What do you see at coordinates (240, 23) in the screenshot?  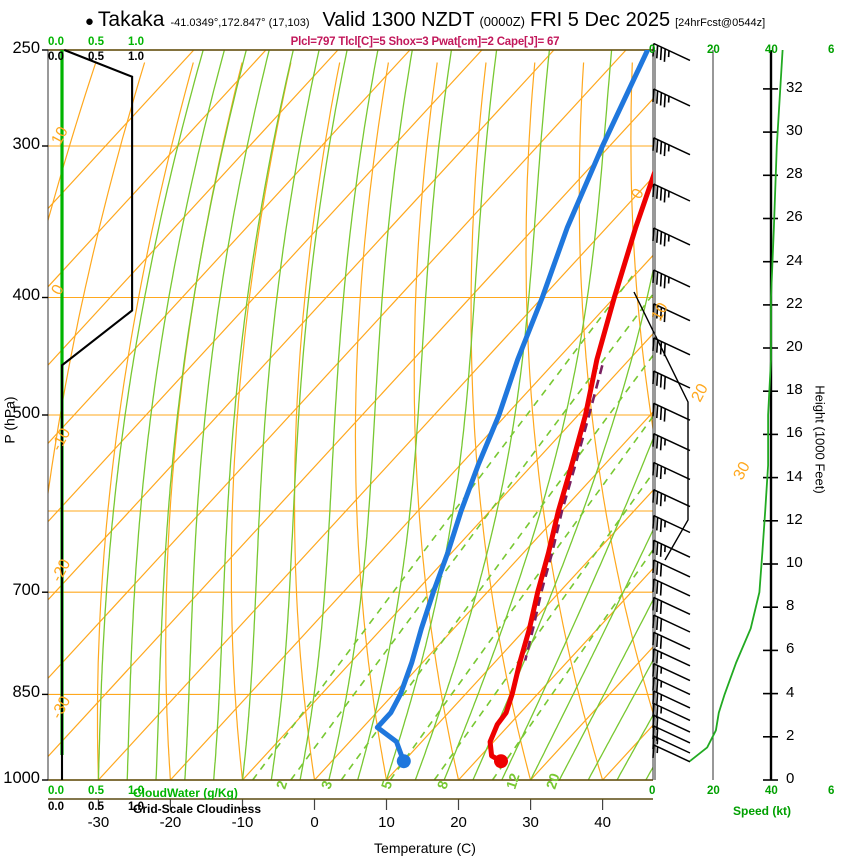 I see `station-coordinates: -41.0349°,172.847° (17,103)` at bounding box center [240, 23].